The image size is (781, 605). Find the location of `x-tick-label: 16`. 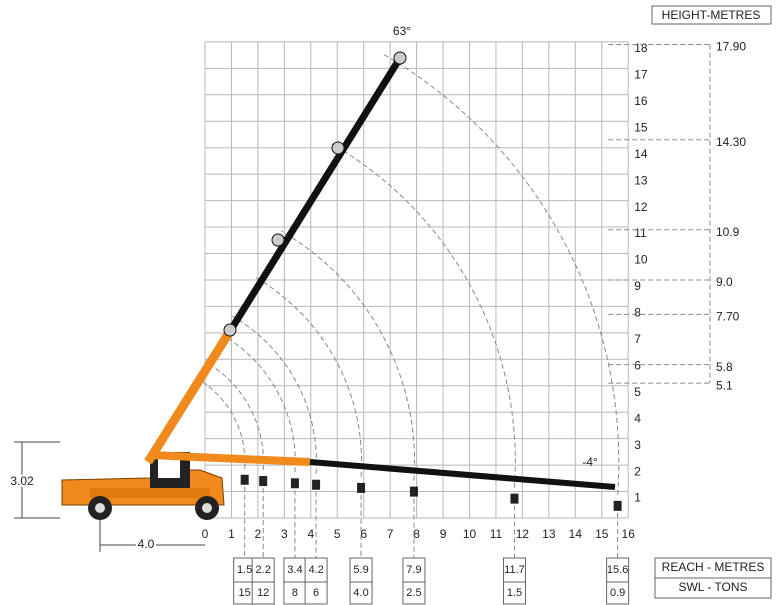

x-tick-label: 16 is located at coordinates (629, 534).